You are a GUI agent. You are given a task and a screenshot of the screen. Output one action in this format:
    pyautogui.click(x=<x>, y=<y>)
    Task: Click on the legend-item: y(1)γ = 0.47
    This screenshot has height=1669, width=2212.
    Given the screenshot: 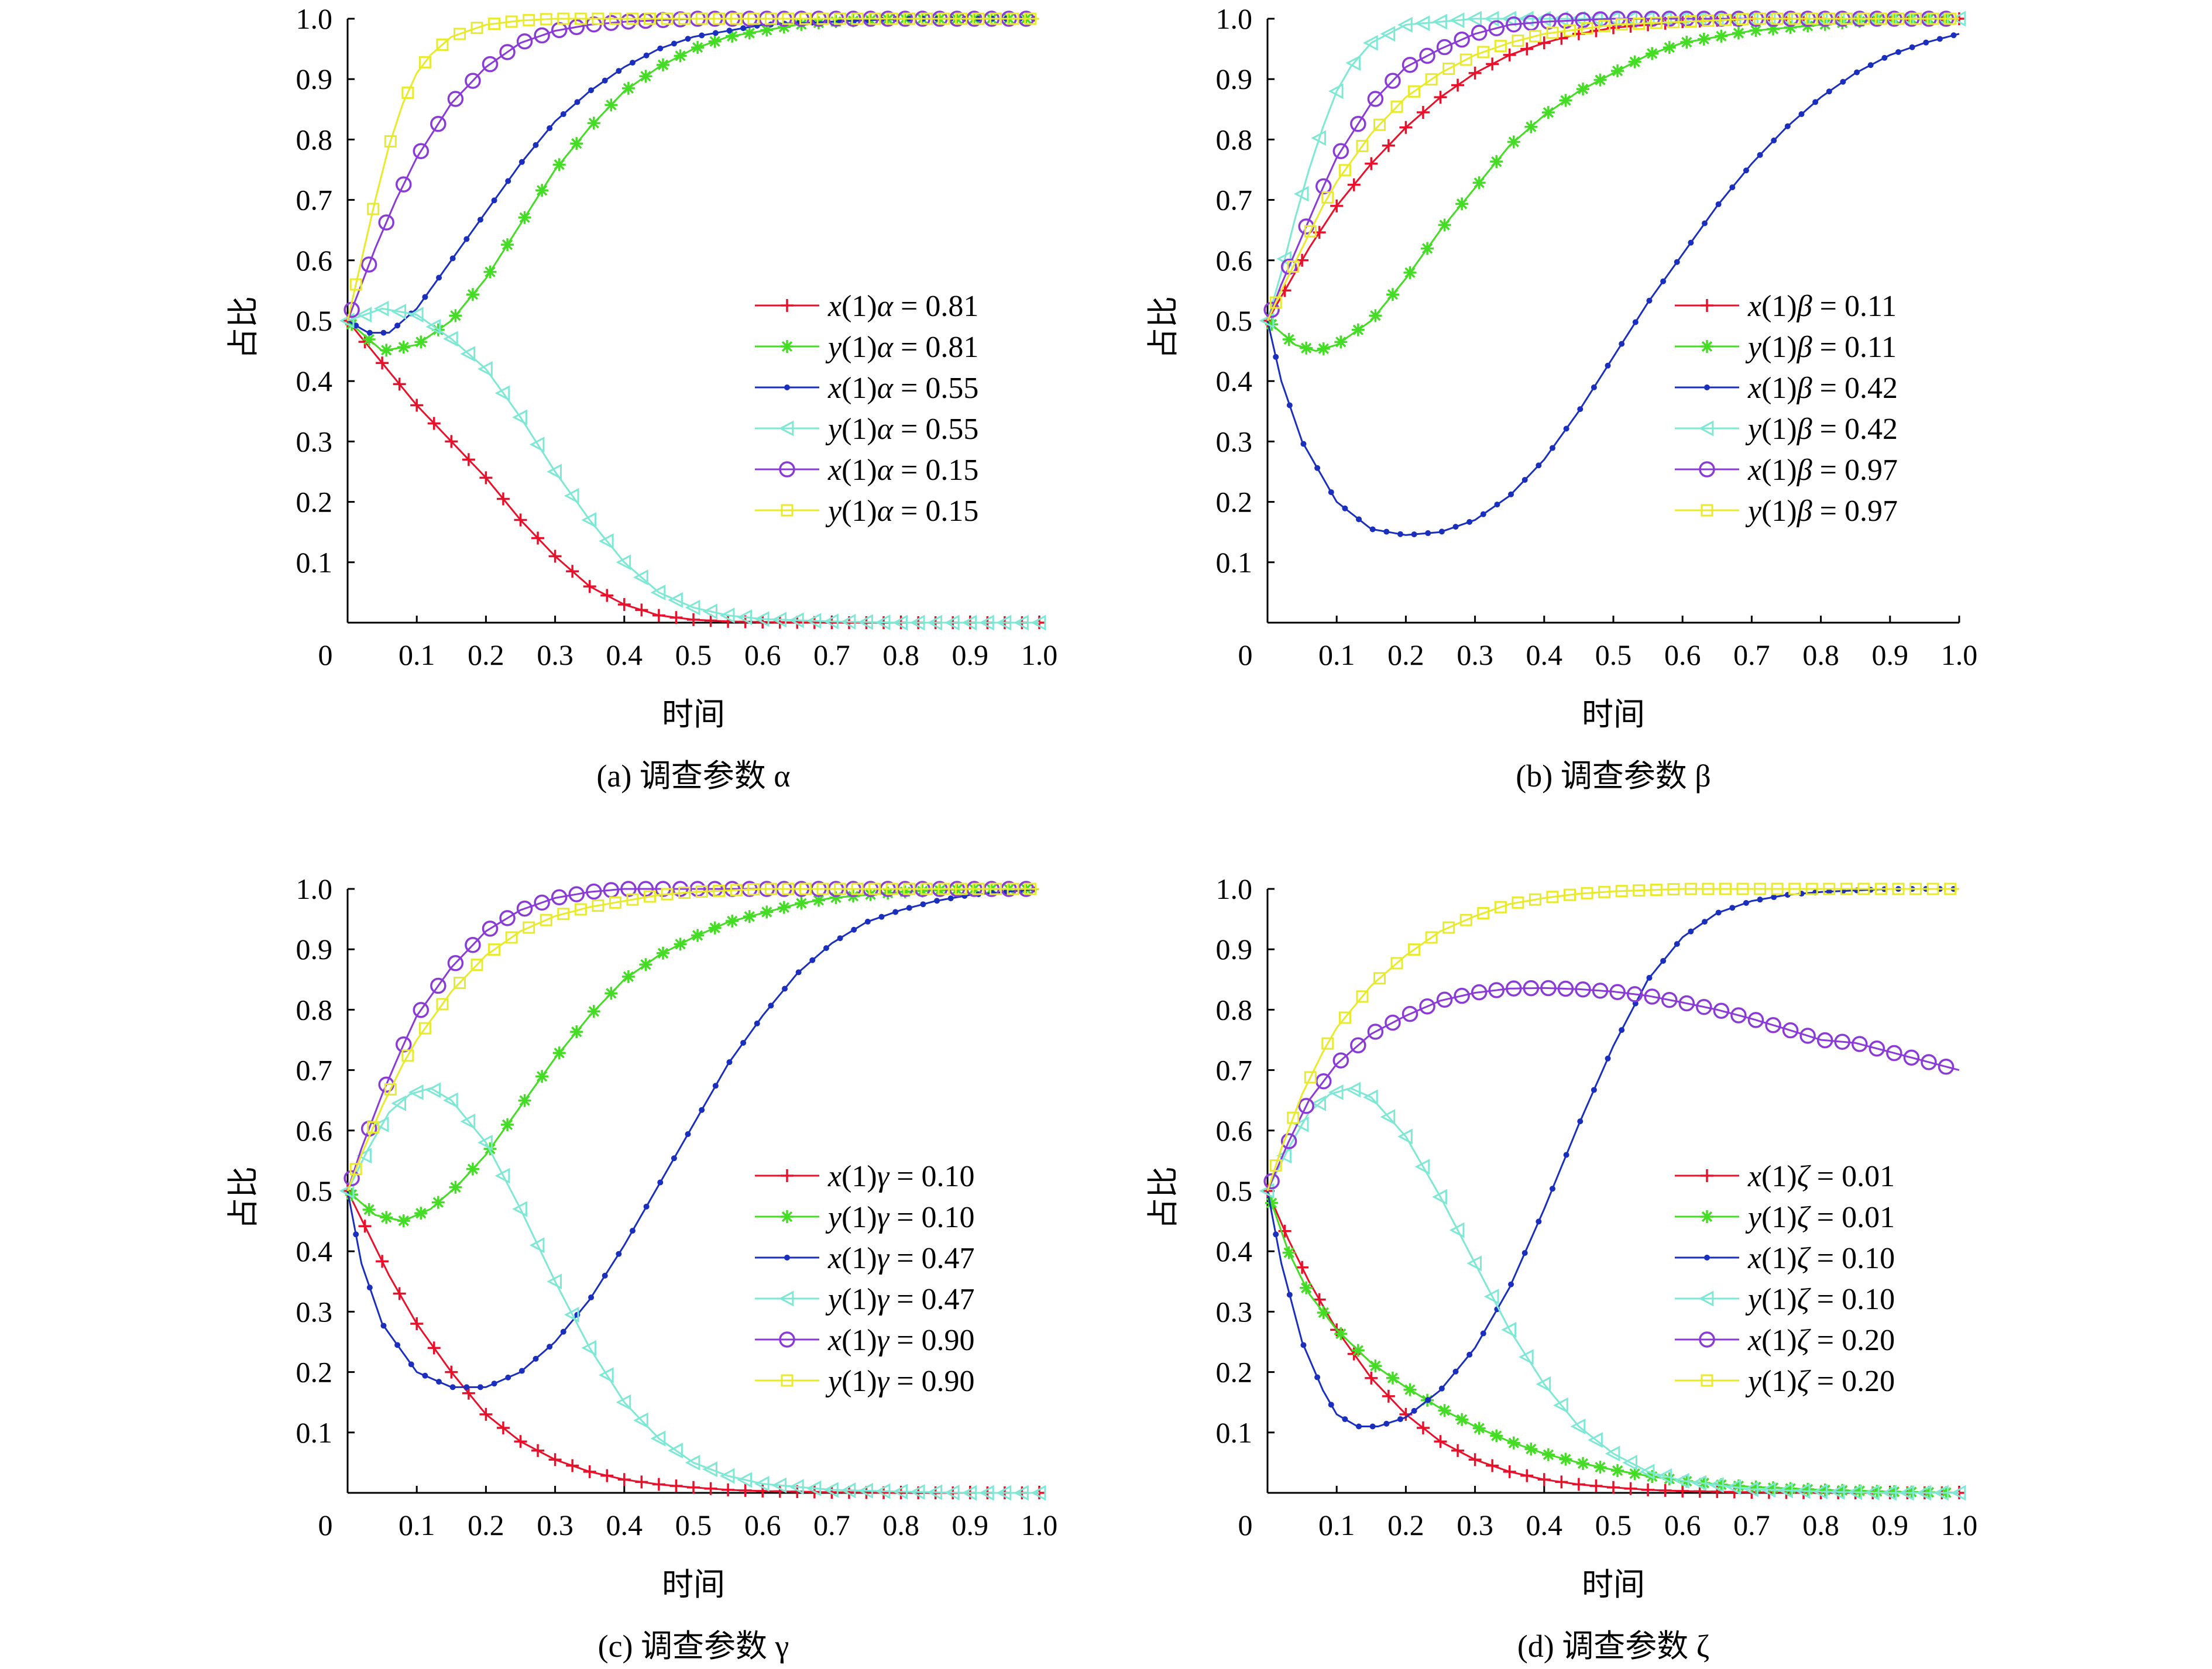 What is the action you would take?
    pyautogui.click(x=865, y=1299)
    